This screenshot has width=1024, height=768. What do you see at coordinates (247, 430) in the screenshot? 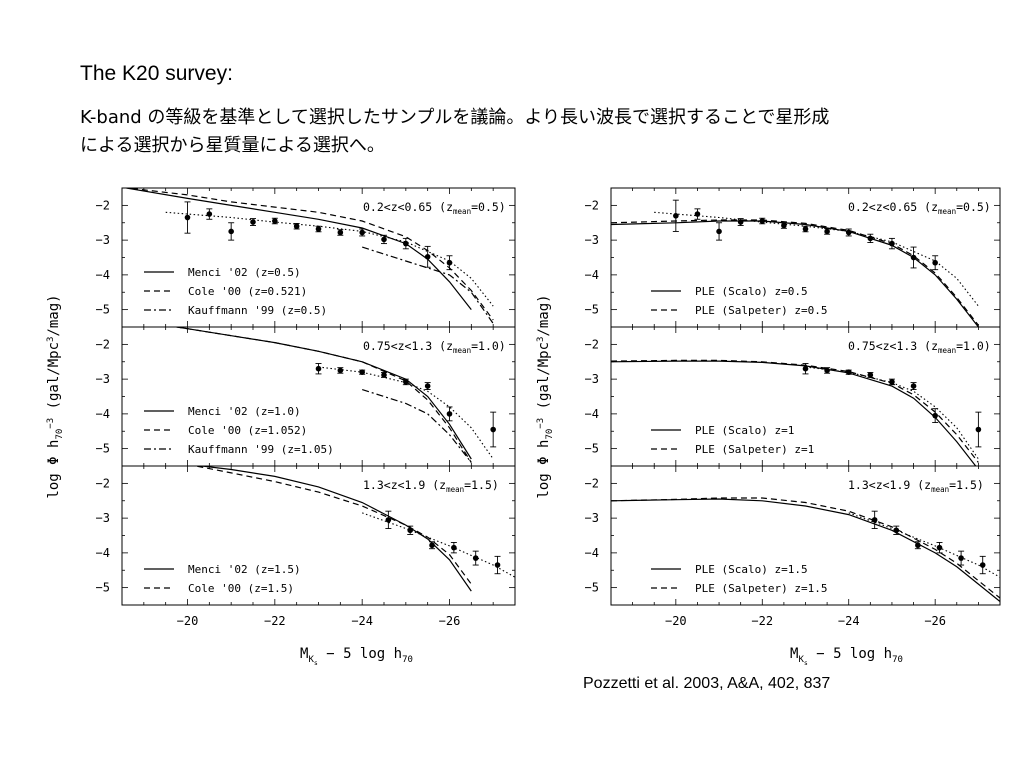
I see `legend-label: Cole '00 (z=1.052)` at bounding box center [247, 430].